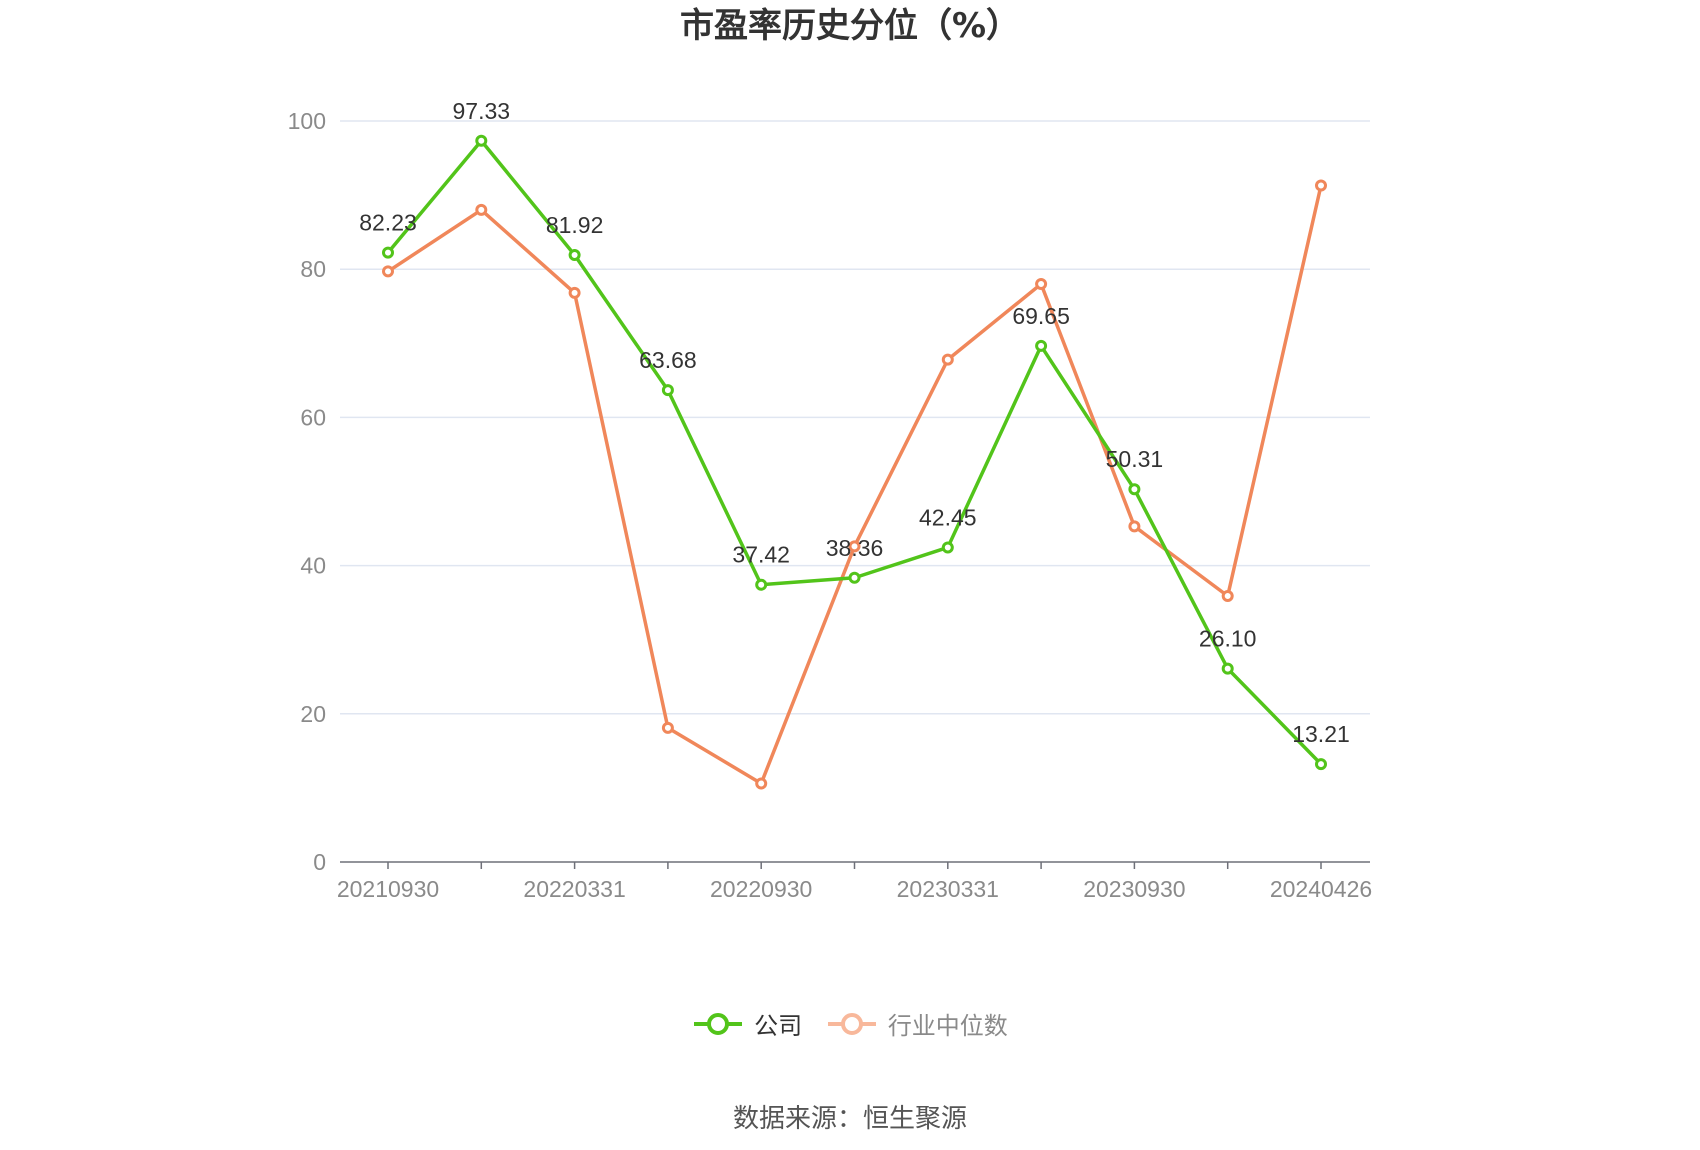 Image resolution: width=1700 pixels, height=1150 pixels. I want to click on data-label: 97.33, so click(482, 111).